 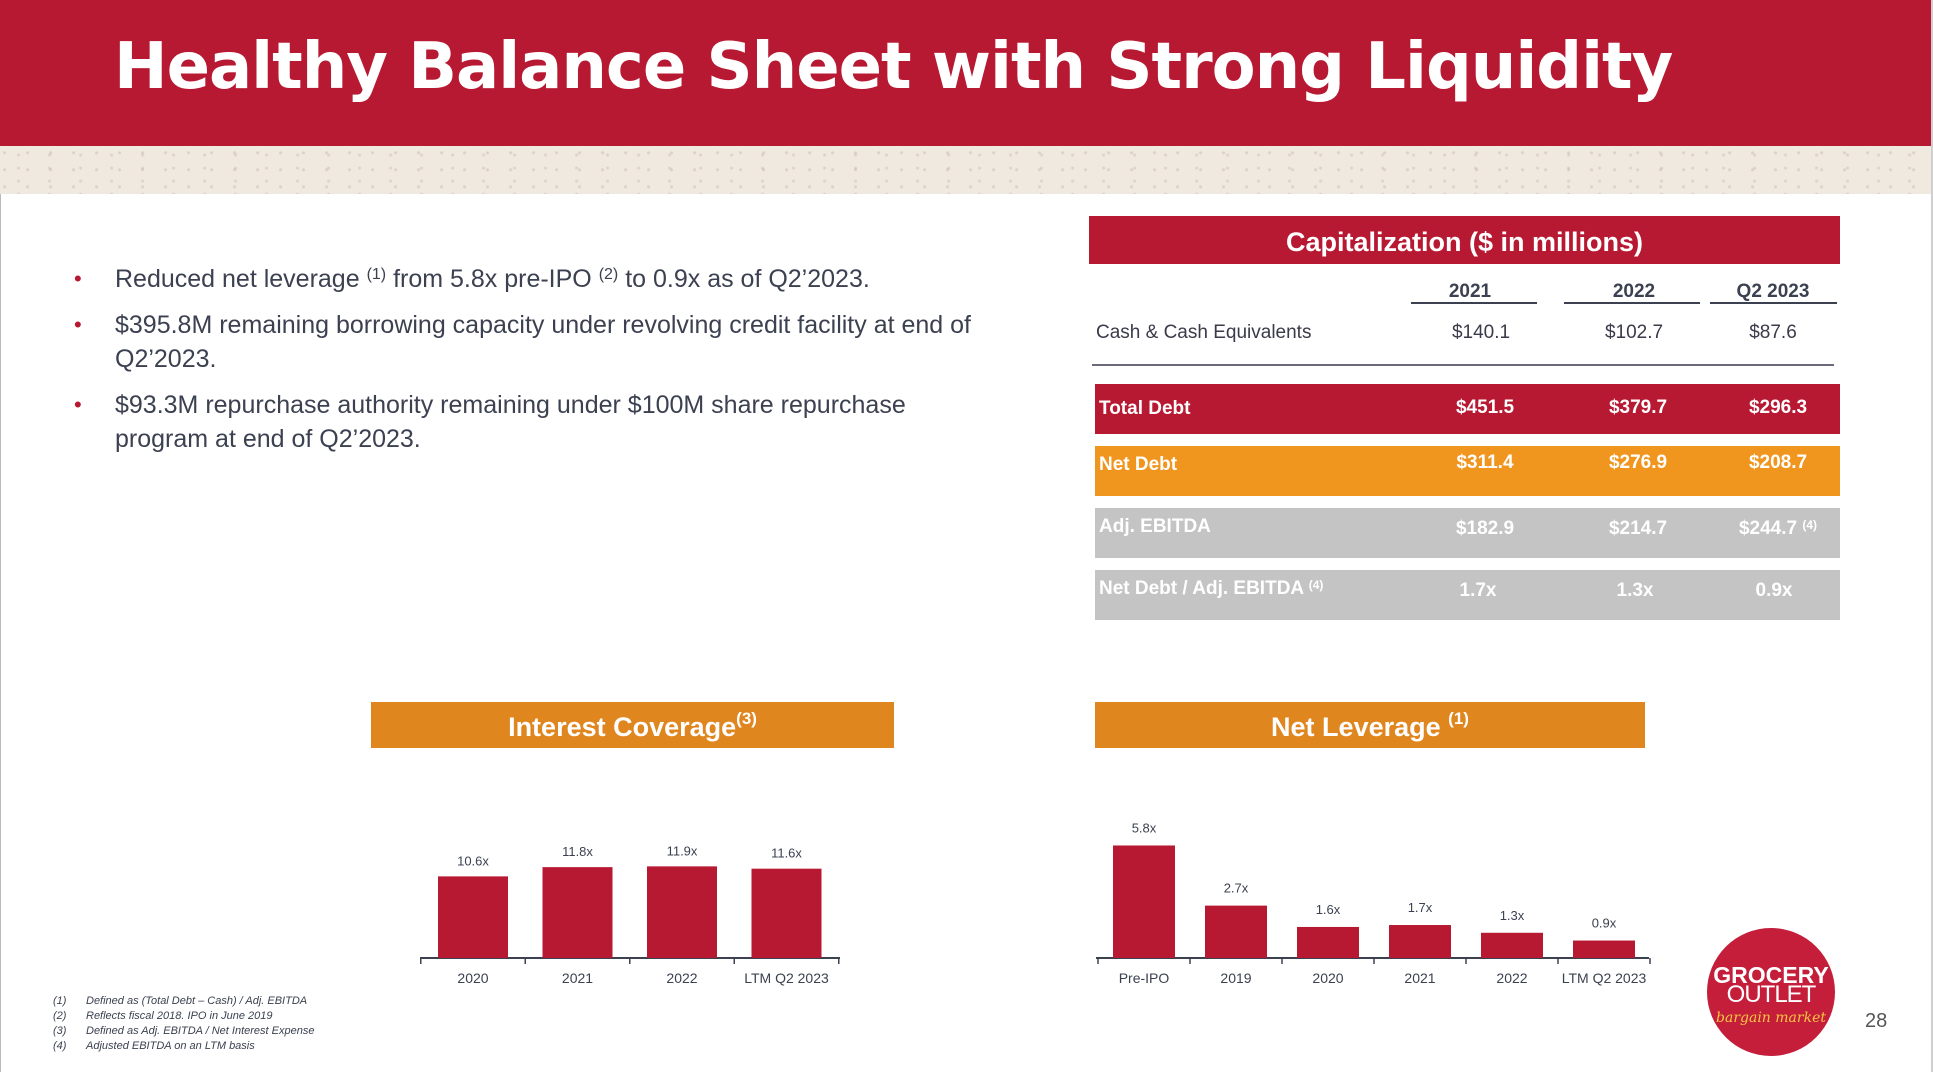 I want to click on data-label: 10.6x, so click(x=473, y=860).